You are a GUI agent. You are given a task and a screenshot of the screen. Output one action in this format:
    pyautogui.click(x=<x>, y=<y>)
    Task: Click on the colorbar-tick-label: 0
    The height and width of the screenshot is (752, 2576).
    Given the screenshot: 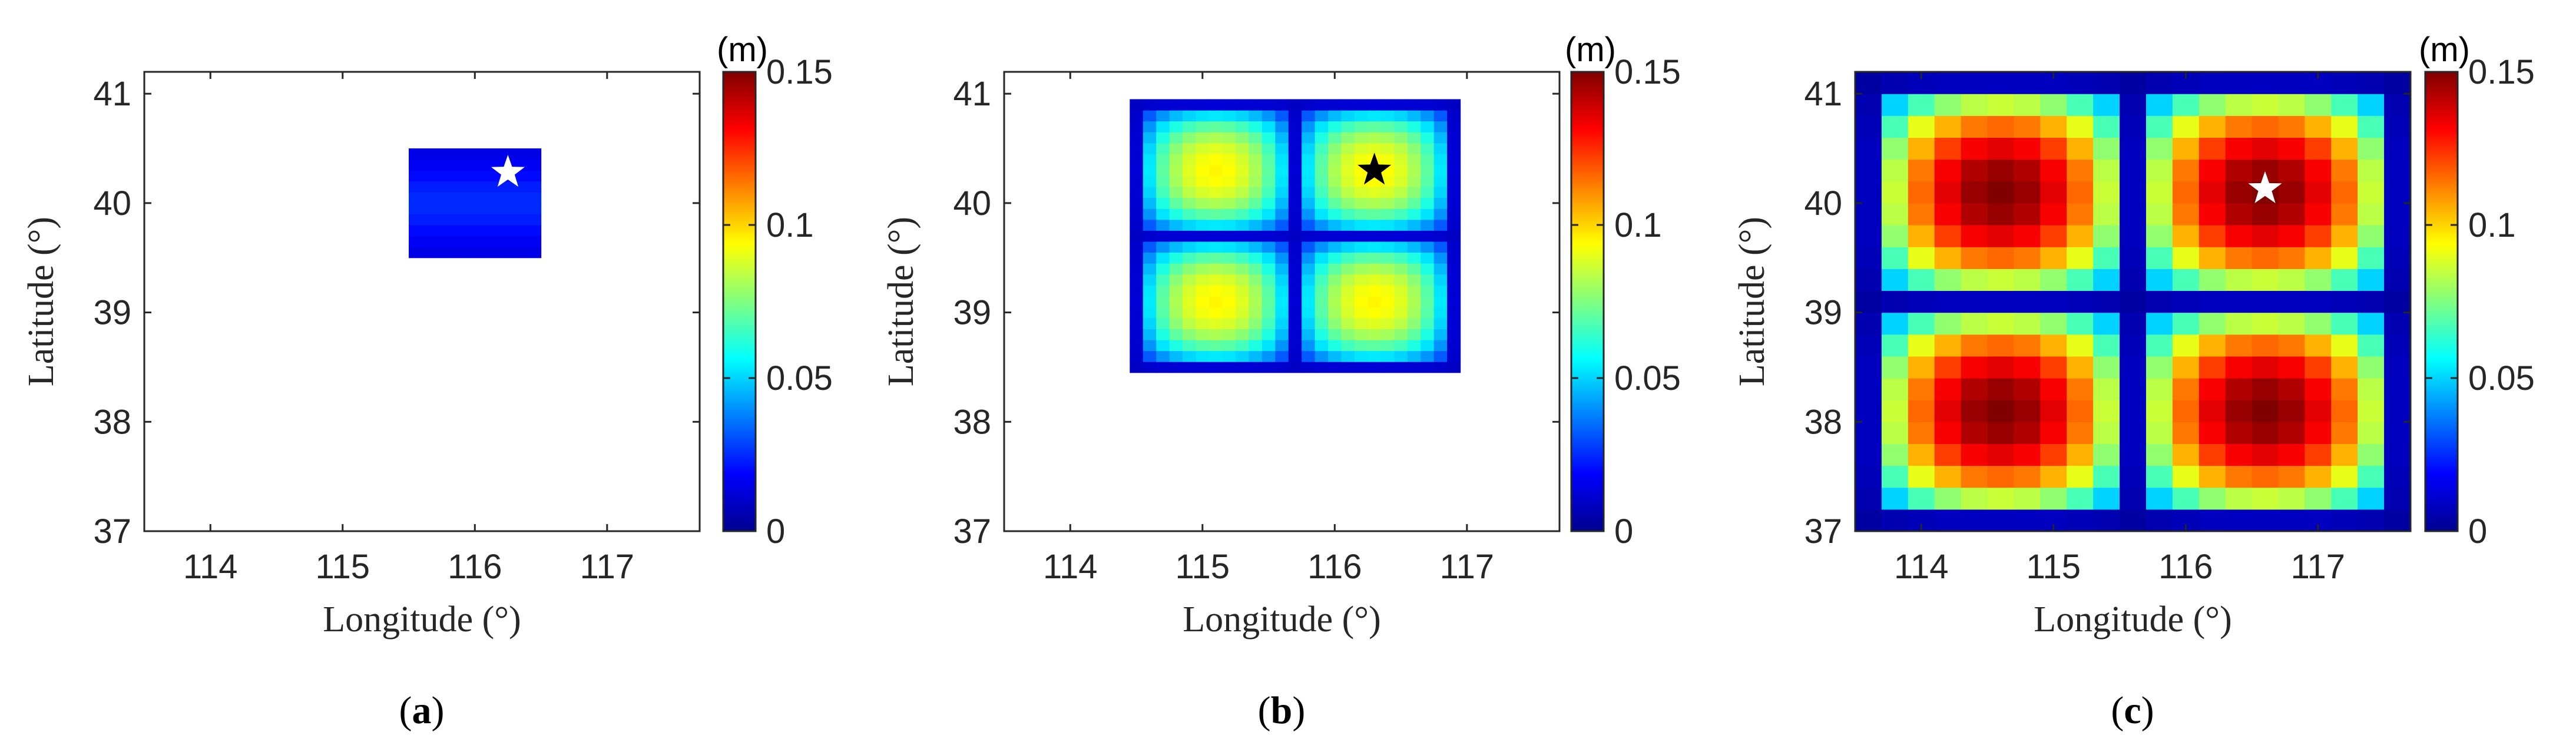 What is the action you would take?
    pyautogui.click(x=1623, y=531)
    